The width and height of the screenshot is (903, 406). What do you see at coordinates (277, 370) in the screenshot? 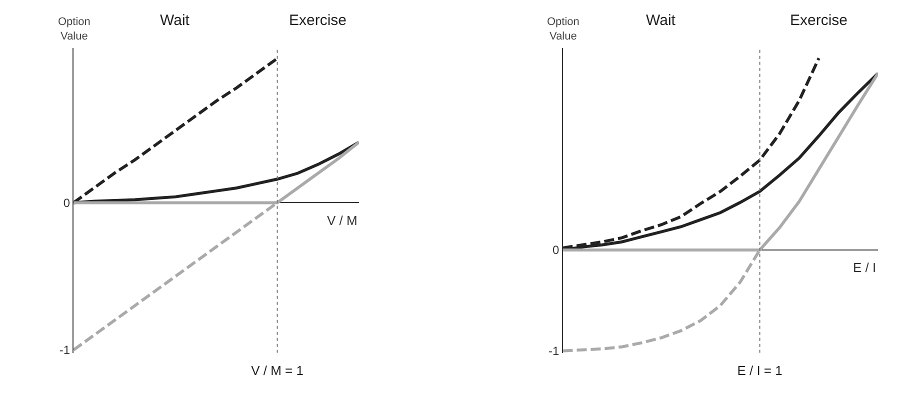
I see `x-tick-label: V / M = 1` at bounding box center [277, 370].